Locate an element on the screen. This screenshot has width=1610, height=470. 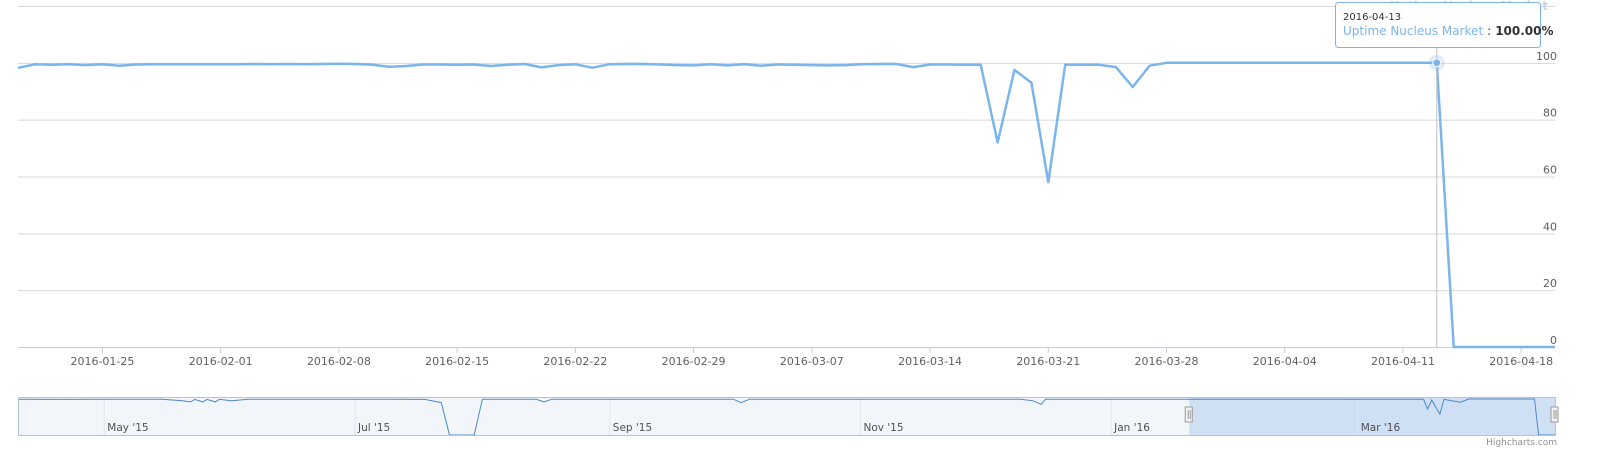
y-tick-label: 100 is located at coordinates (1546, 56).